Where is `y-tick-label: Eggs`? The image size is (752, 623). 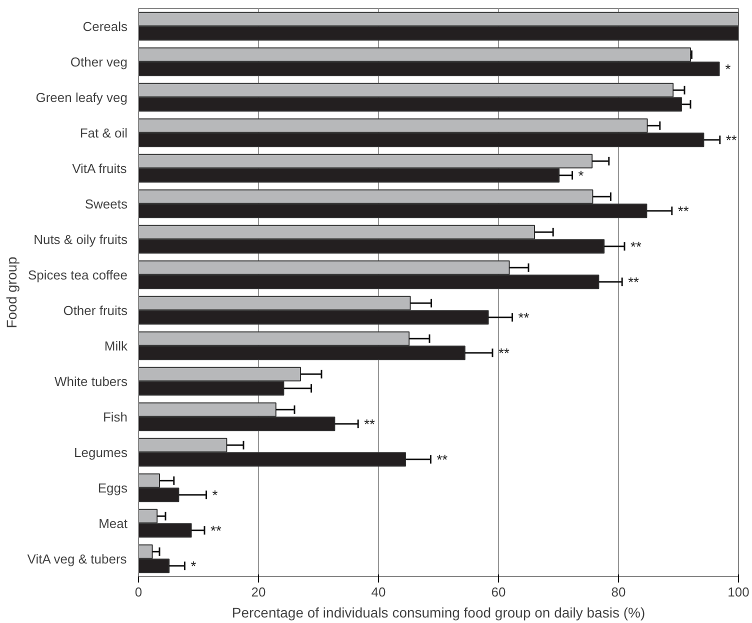
y-tick-label: Eggs is located at coordinates (113, 488).